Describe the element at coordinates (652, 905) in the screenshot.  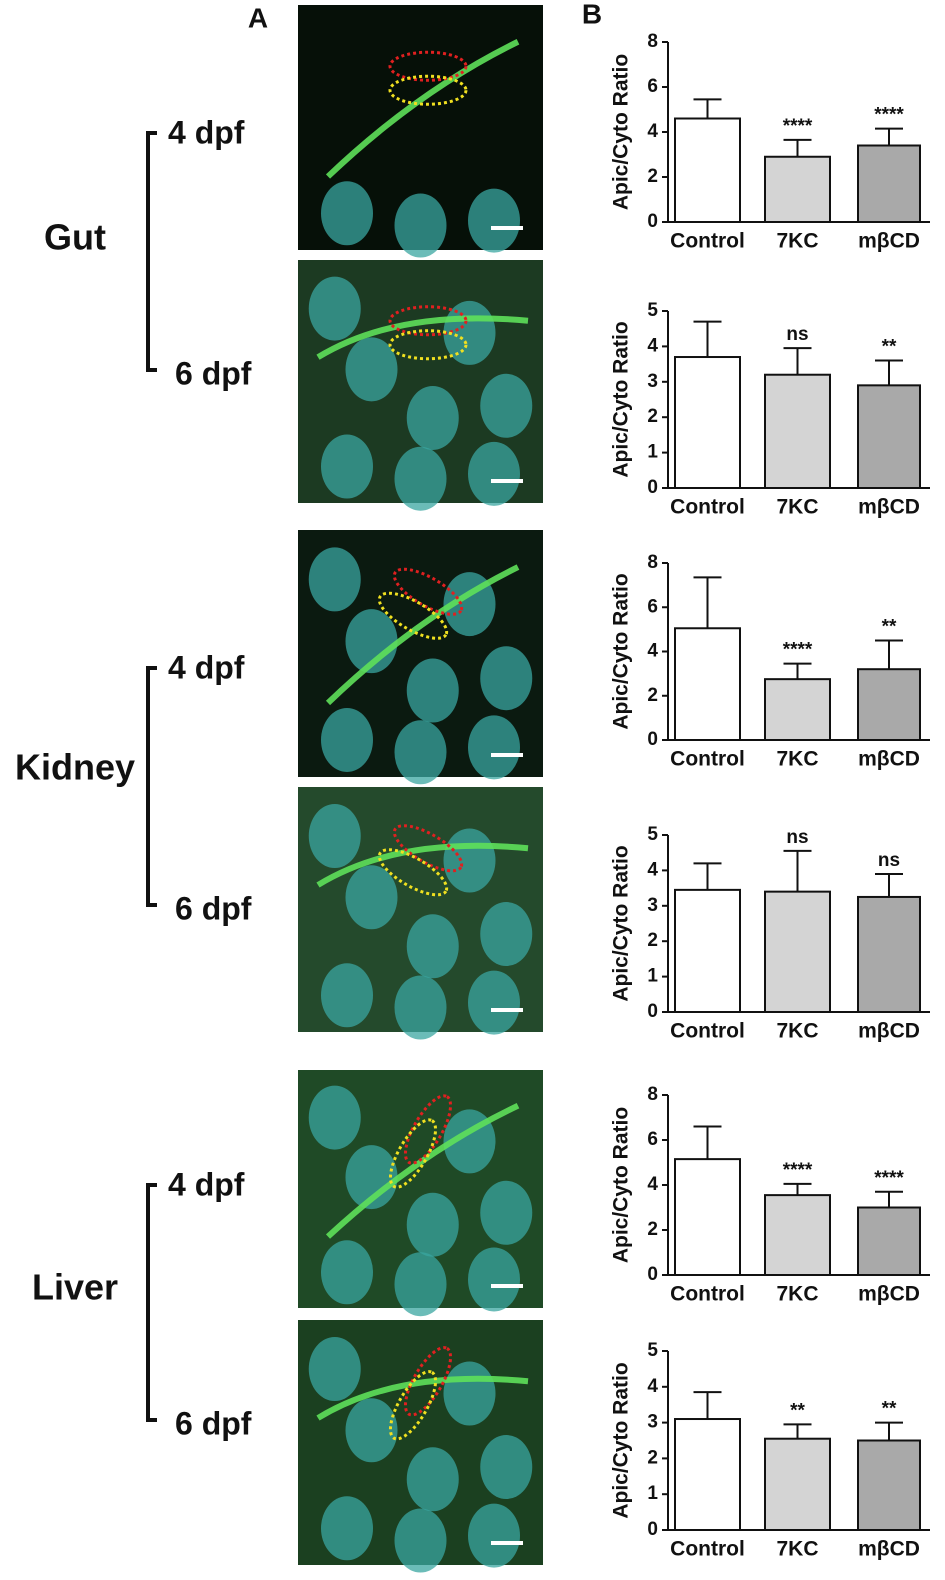
I see `y-tick-label: 3` at that location.